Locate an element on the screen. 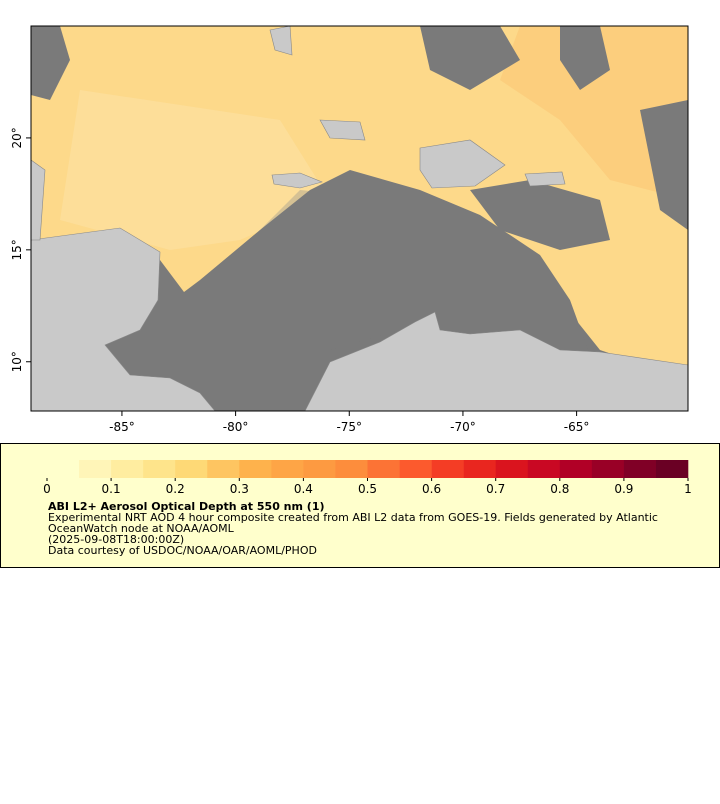 The height and width of the screenshot is (804, 720). legend-line: (2025-09-08T18:00:00Z) is located at coordinates (116, 539).